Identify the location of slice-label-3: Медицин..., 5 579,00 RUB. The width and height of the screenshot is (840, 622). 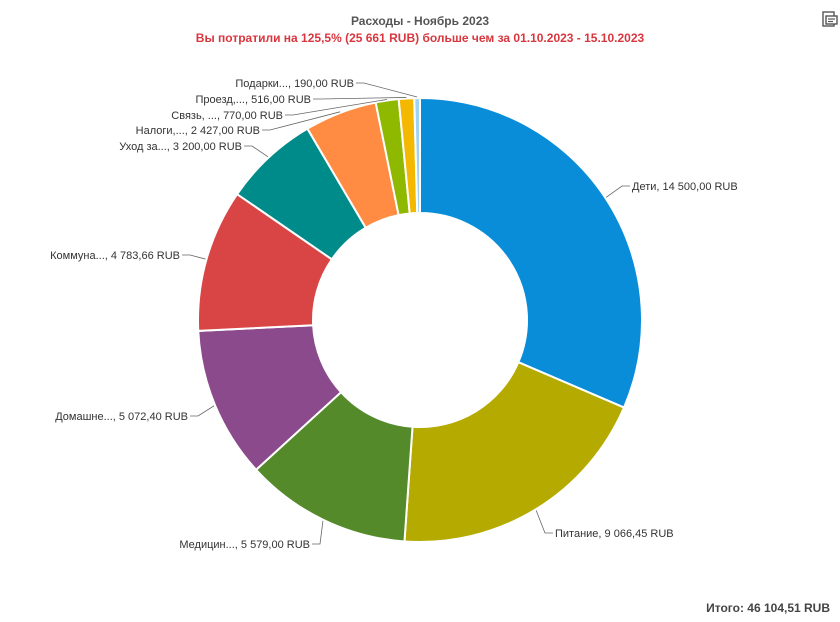
(244, 545).